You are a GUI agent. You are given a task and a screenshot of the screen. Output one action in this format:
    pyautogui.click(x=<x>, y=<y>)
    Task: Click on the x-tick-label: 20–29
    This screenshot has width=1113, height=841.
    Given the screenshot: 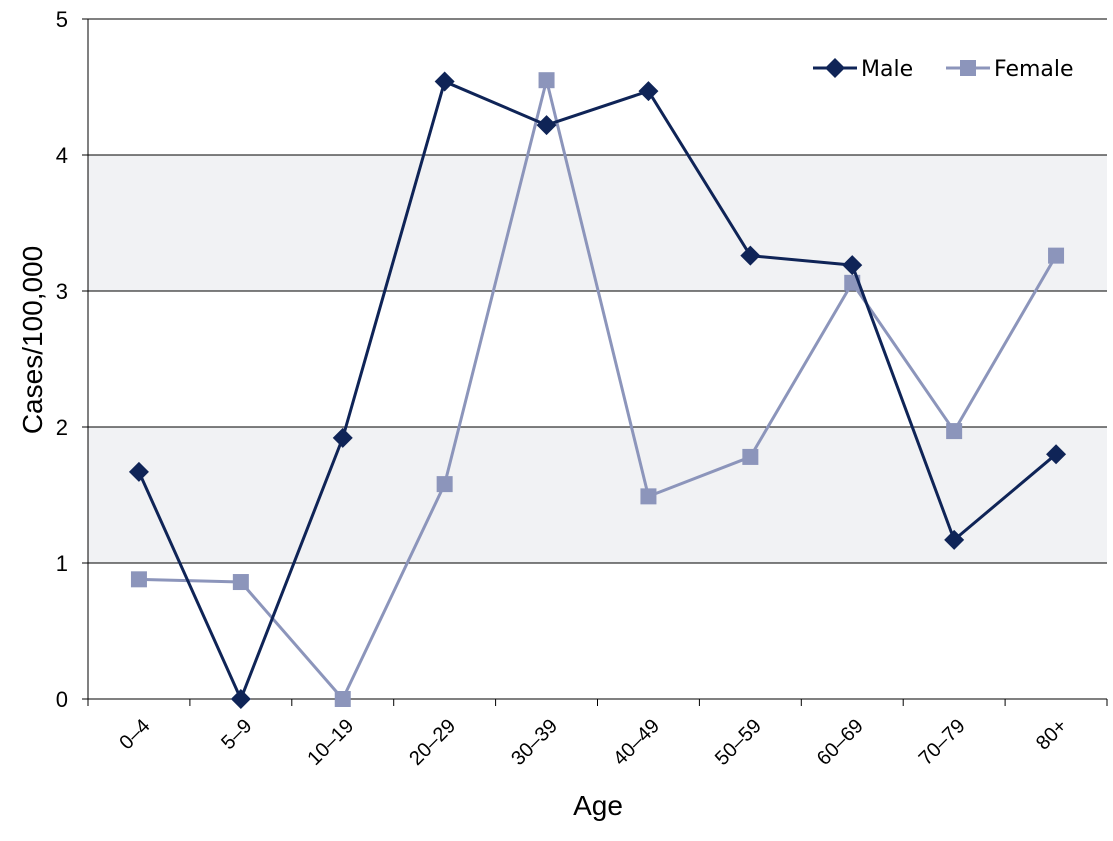 What is the action you would take?
    pyautogui.click(x=432, y=742)
    